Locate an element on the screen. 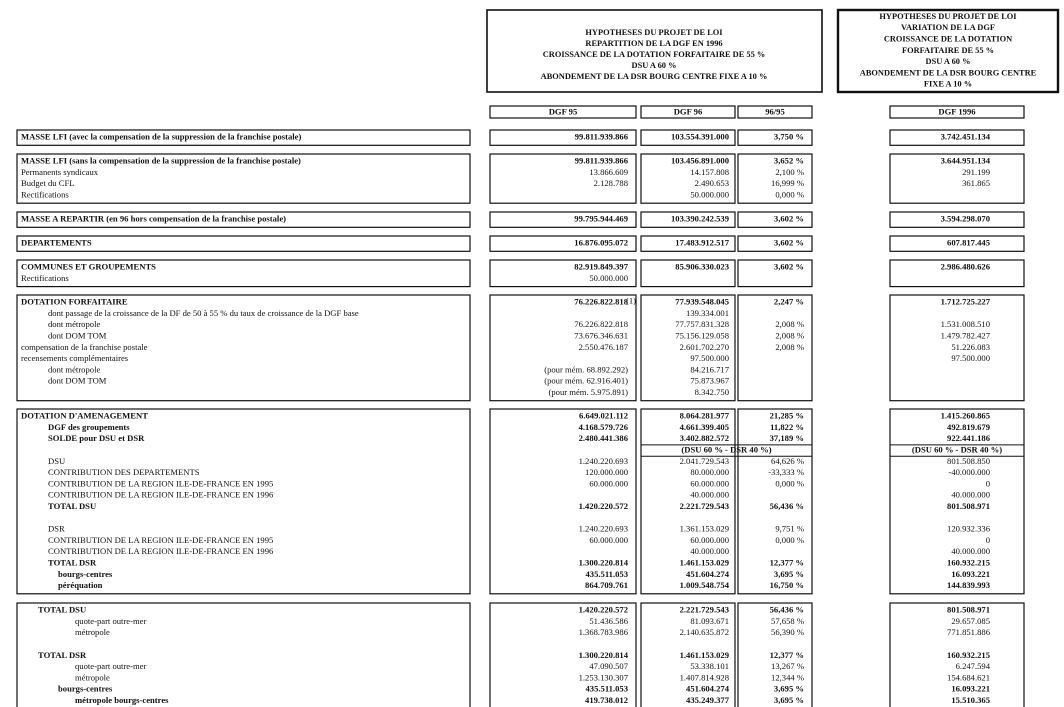 This screenshot has width=1064, height=707. cell: 1.368.783.986 is located at coordinates (604, 632).